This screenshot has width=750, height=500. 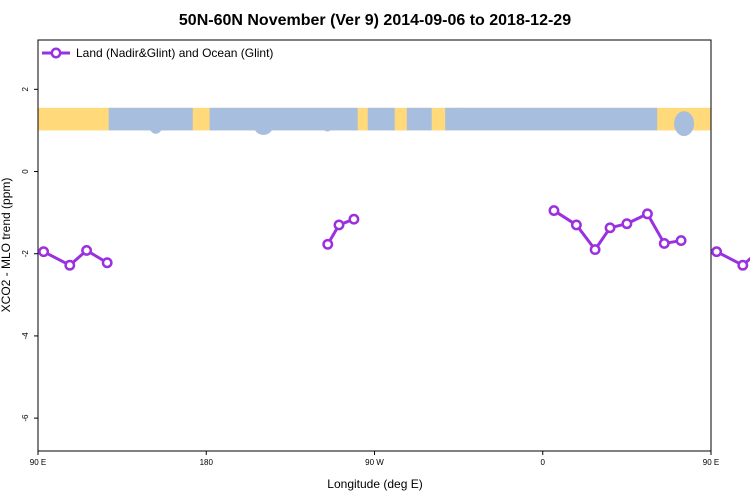 I want to click on x-tick-label: 180, so click(x=207, y=462).